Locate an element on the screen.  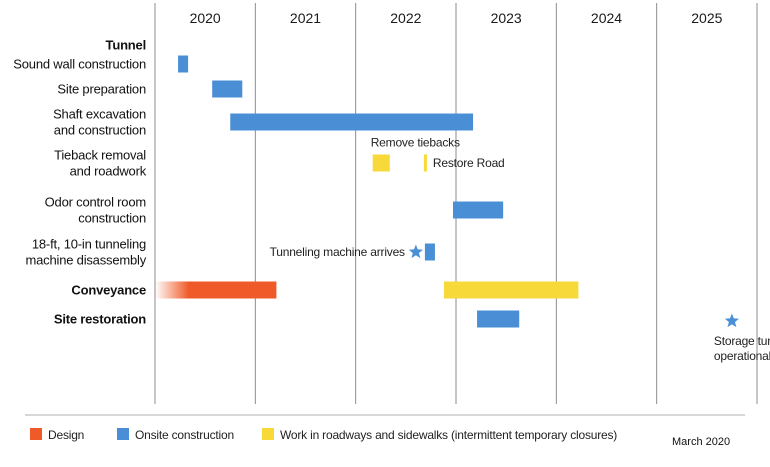
legend-swatch-design is located at coordinates (36, 434).